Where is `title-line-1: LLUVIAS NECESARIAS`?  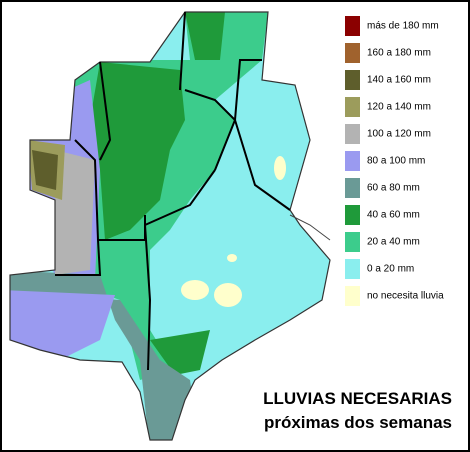
title-line-1: LLUVIAS NECESARIAS is located at coordinates (357, 398).